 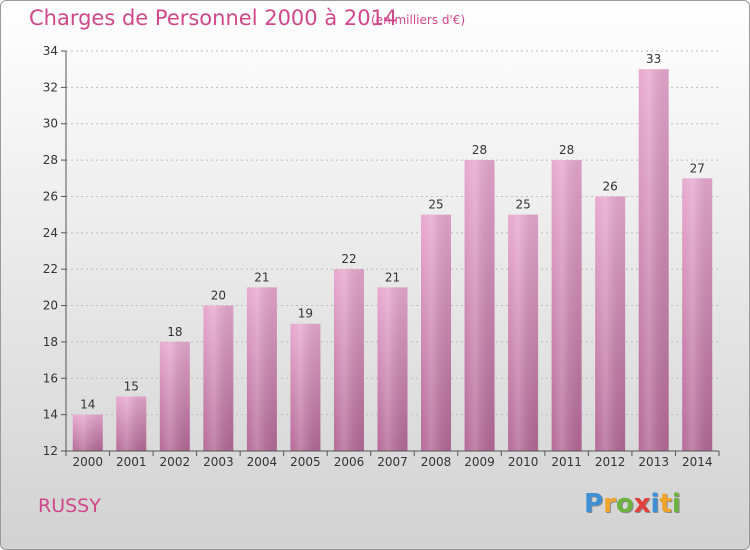 I want to click on commune-name: RUSSY, so click(x=69, y=506).